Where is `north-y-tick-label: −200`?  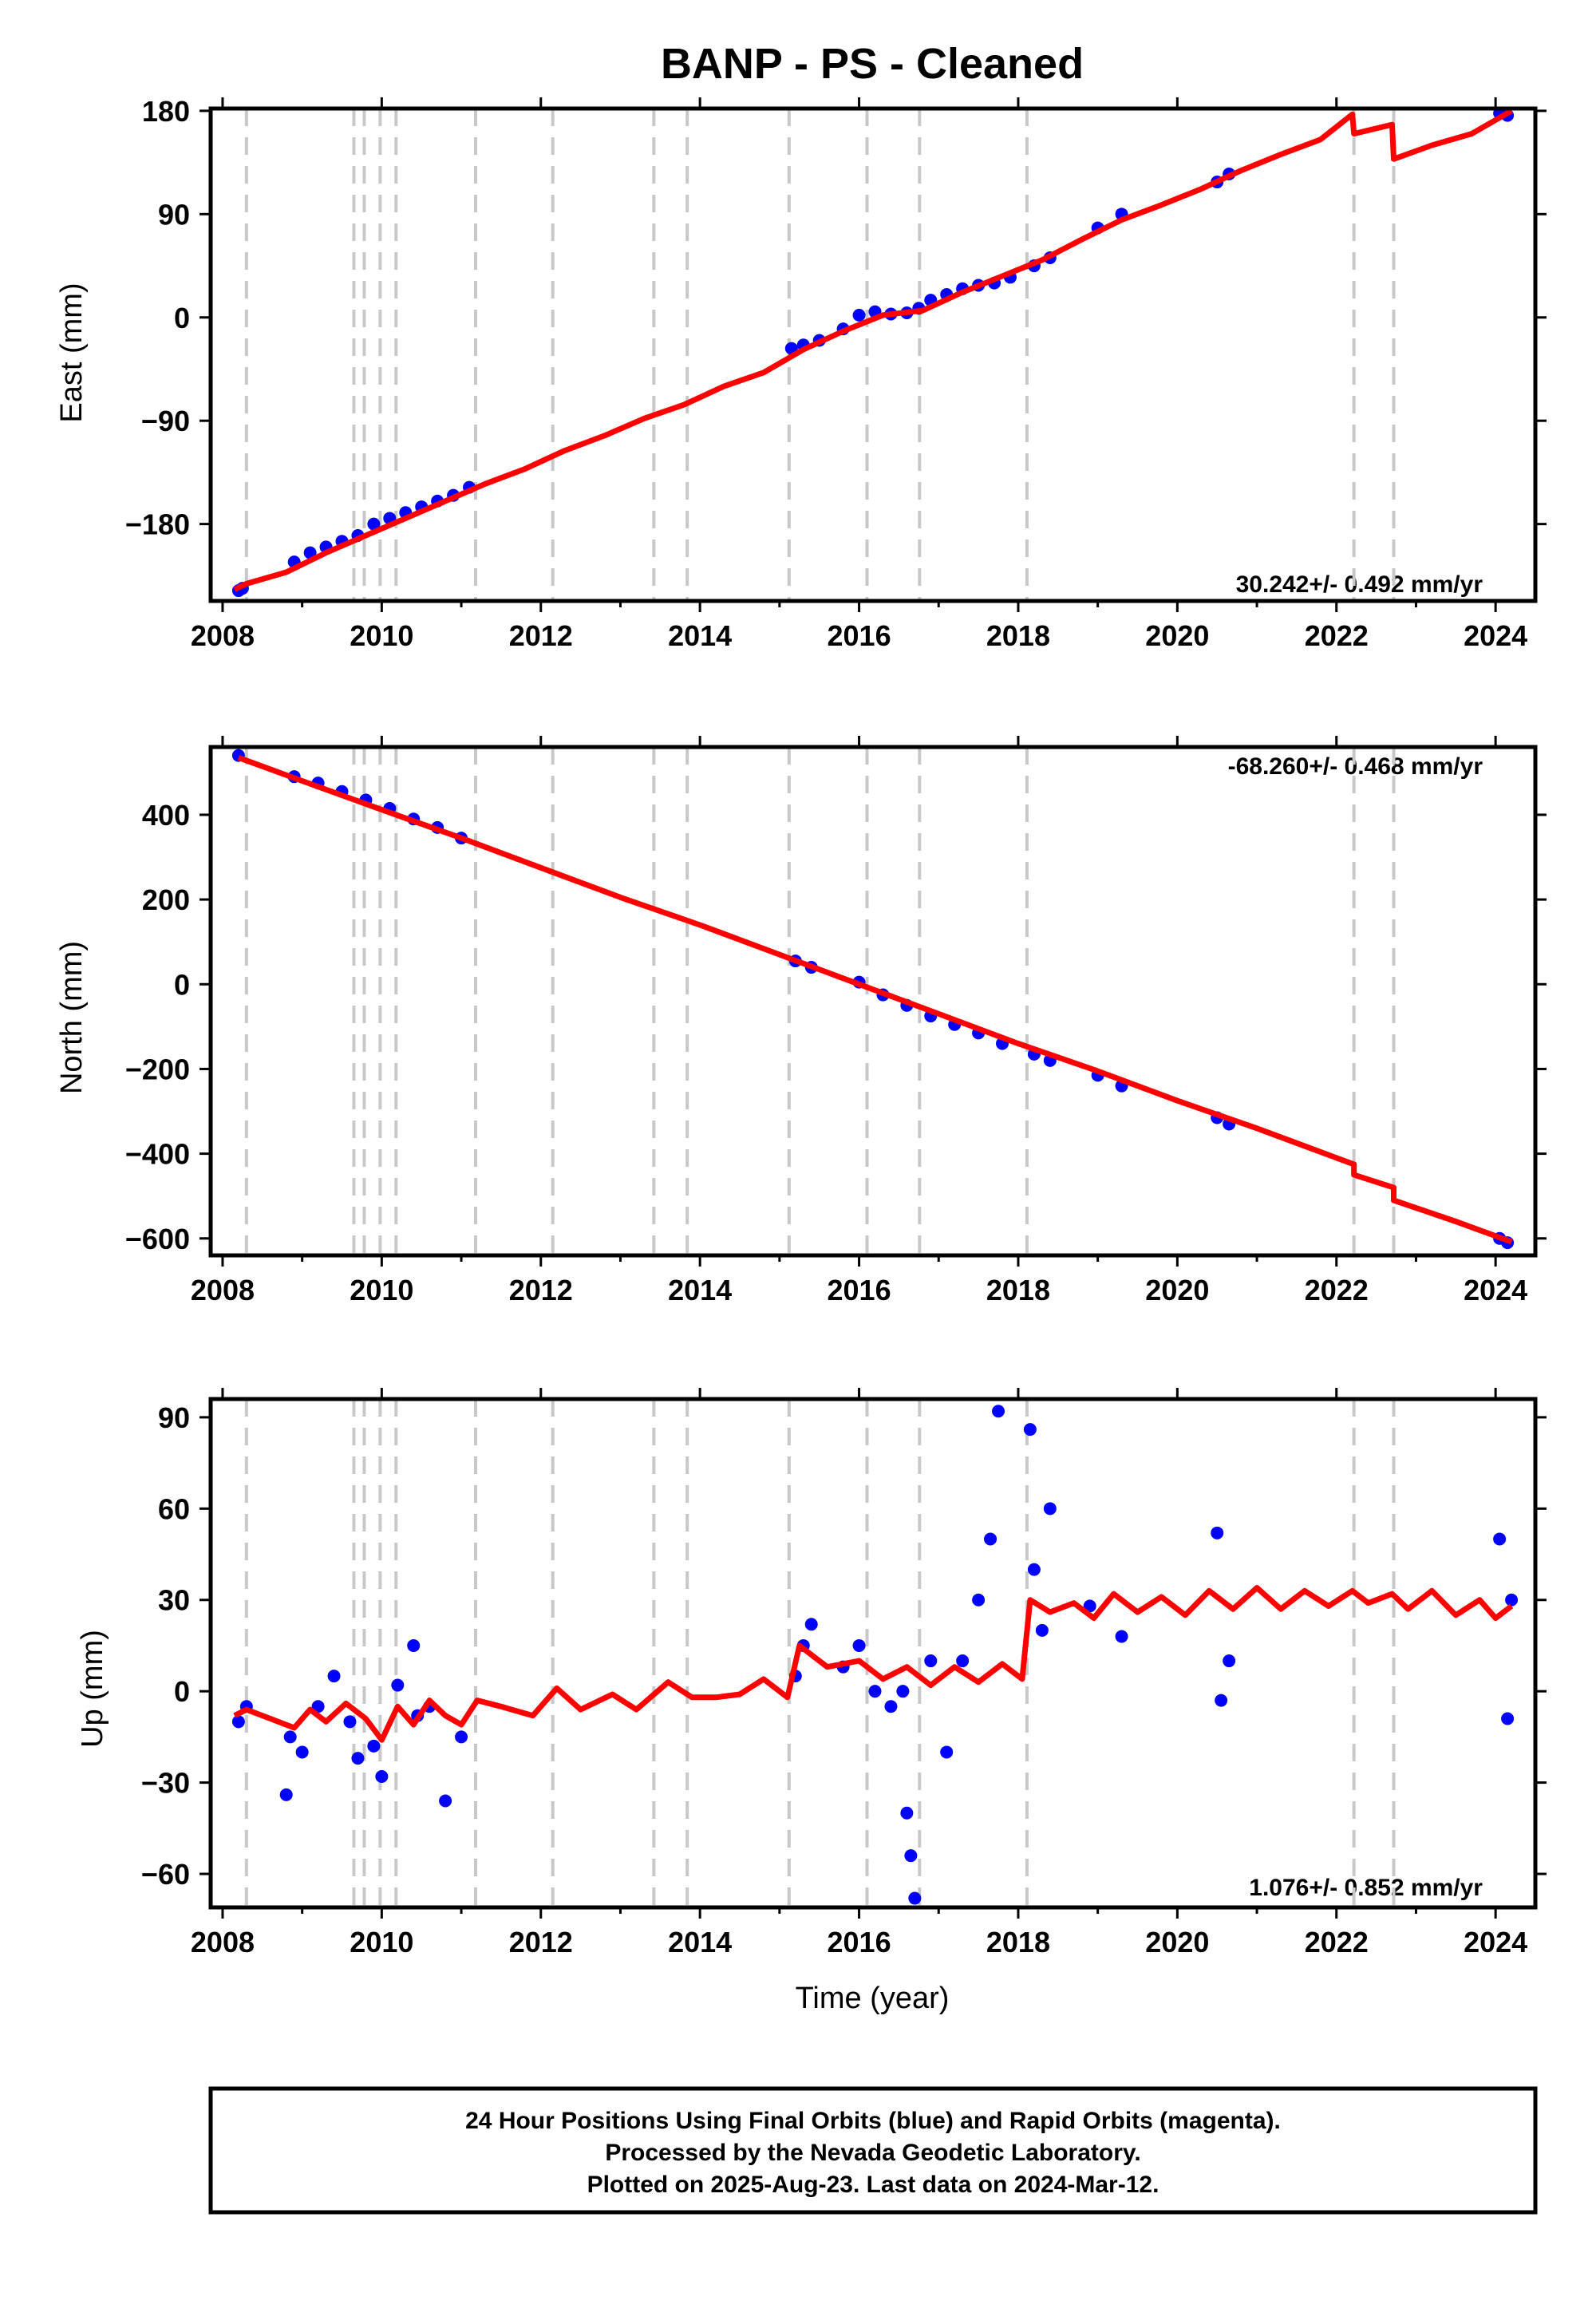
north-y-tick-label: −200 is located at coordinates (157, 1069).